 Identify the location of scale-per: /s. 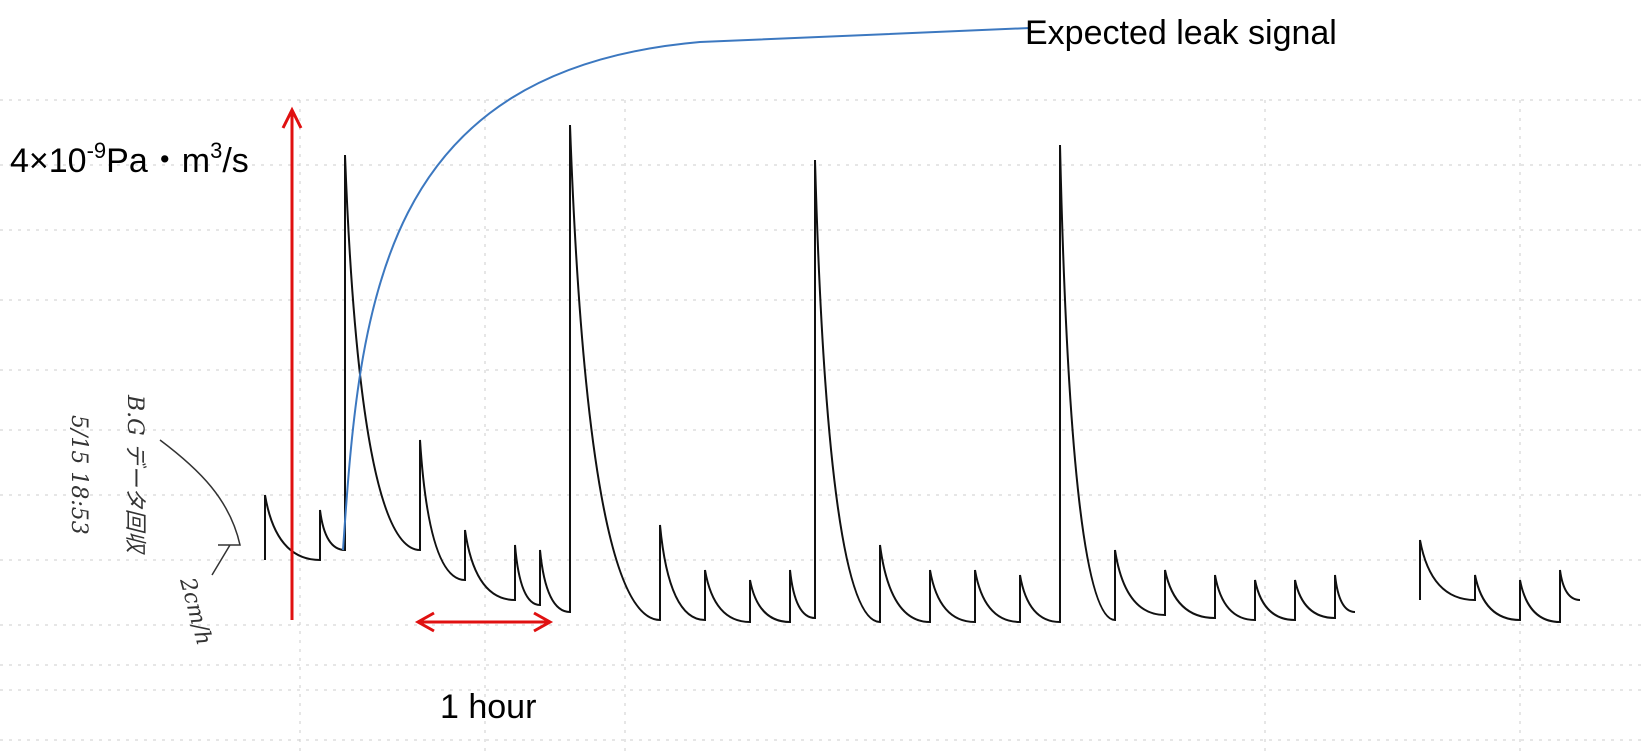
(235, 161).